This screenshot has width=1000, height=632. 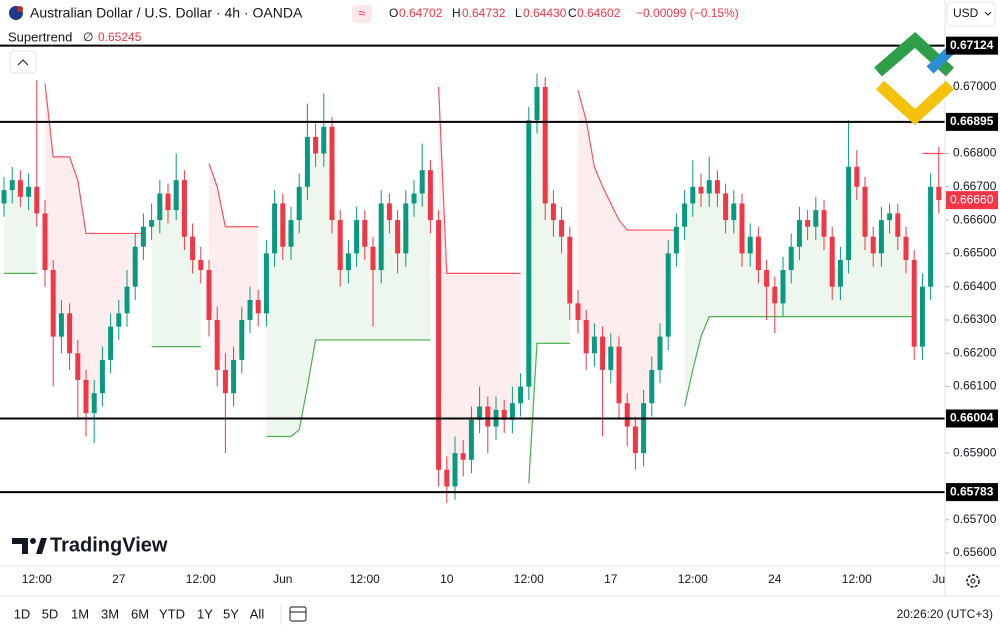 I want to click on clock: 20:26:20 (UTC+3), so click(x=945, y=614).